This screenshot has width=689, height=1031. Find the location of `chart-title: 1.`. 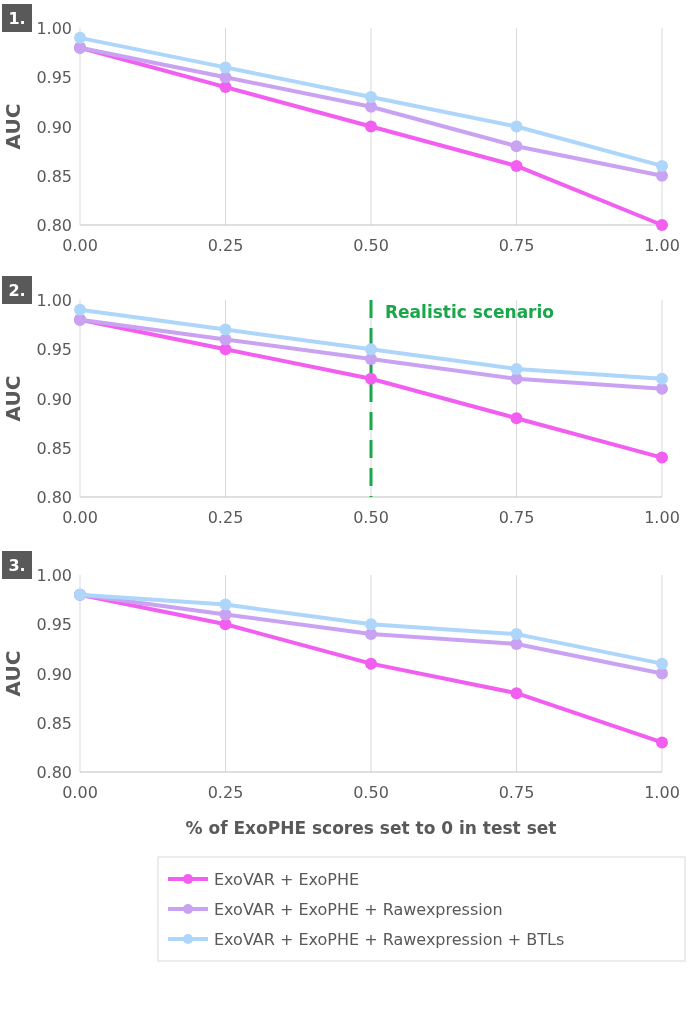

chart-title: 1. is located at coordinates (17, 18).